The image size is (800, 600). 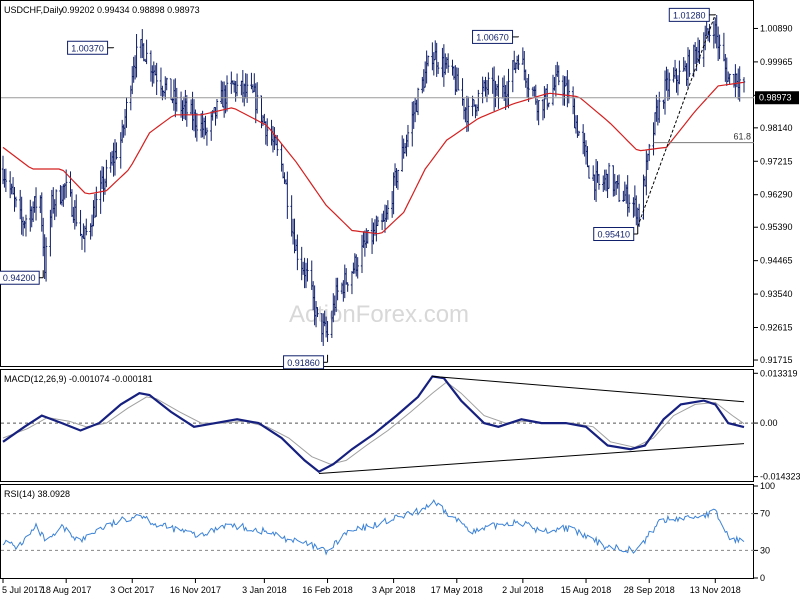 I want to click on rsi-tick-label: 100, so click(x=767, y=486).